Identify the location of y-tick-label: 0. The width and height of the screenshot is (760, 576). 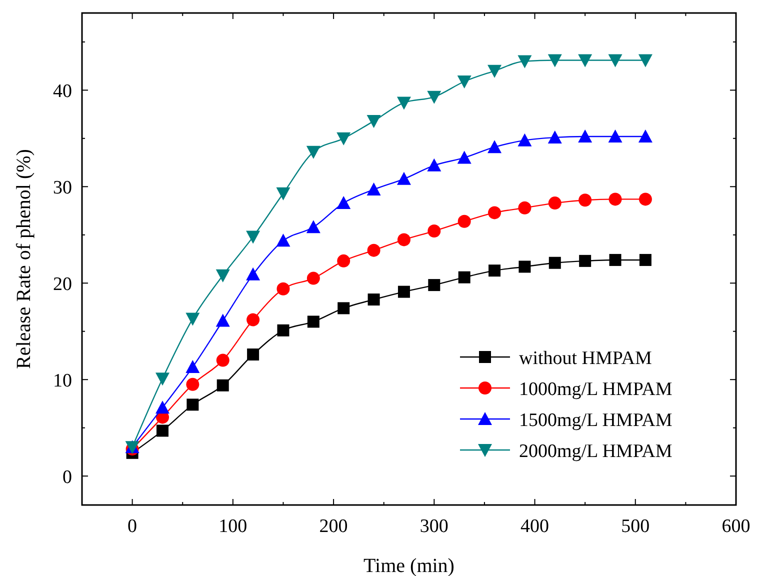
(67, 477).